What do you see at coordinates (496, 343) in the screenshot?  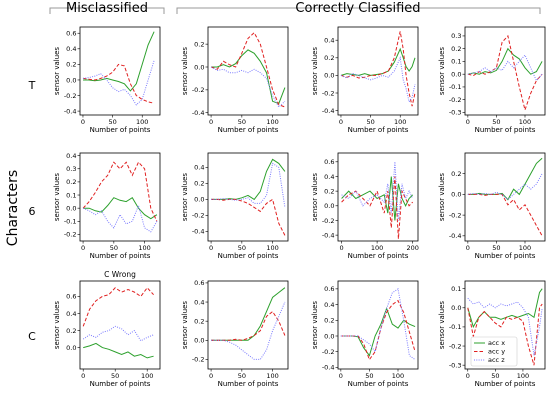 I see `legend-label: acc x` at bounding box center [496, 343].